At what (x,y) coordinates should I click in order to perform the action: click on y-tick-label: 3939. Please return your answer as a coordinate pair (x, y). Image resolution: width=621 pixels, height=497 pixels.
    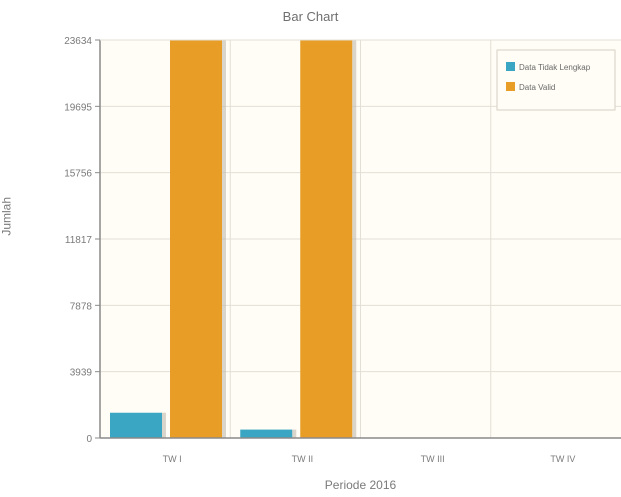
    Looking at the image, I should click on (81, 373).